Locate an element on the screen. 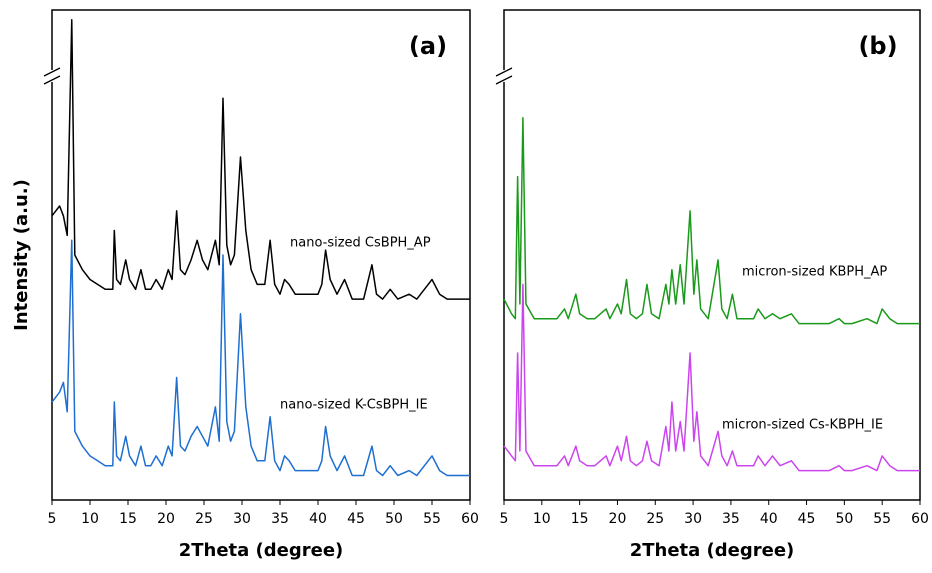 The width and height of the screenshot is (932, 573). panel-label: (b) is located at coordinates (877, 46).